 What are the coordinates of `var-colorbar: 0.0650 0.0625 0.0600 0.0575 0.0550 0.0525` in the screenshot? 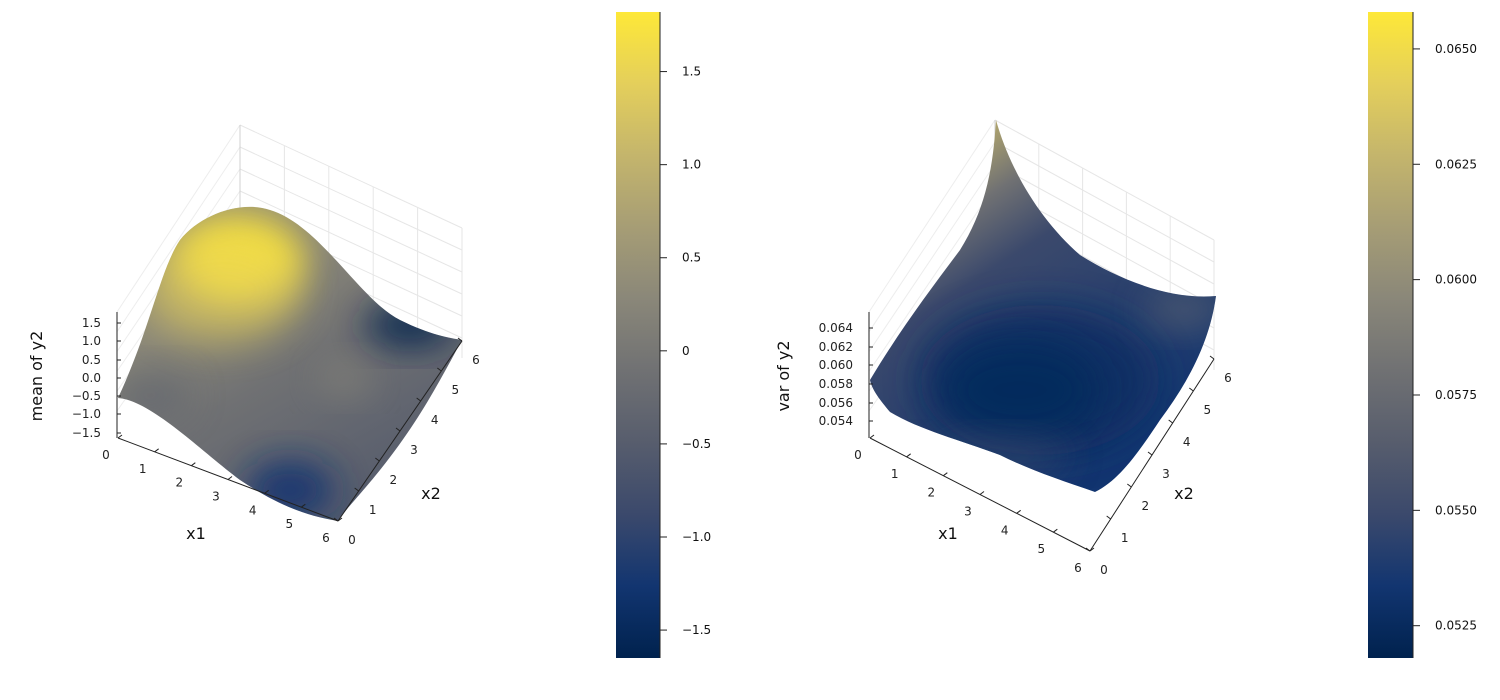 It's located at (1422, 335).